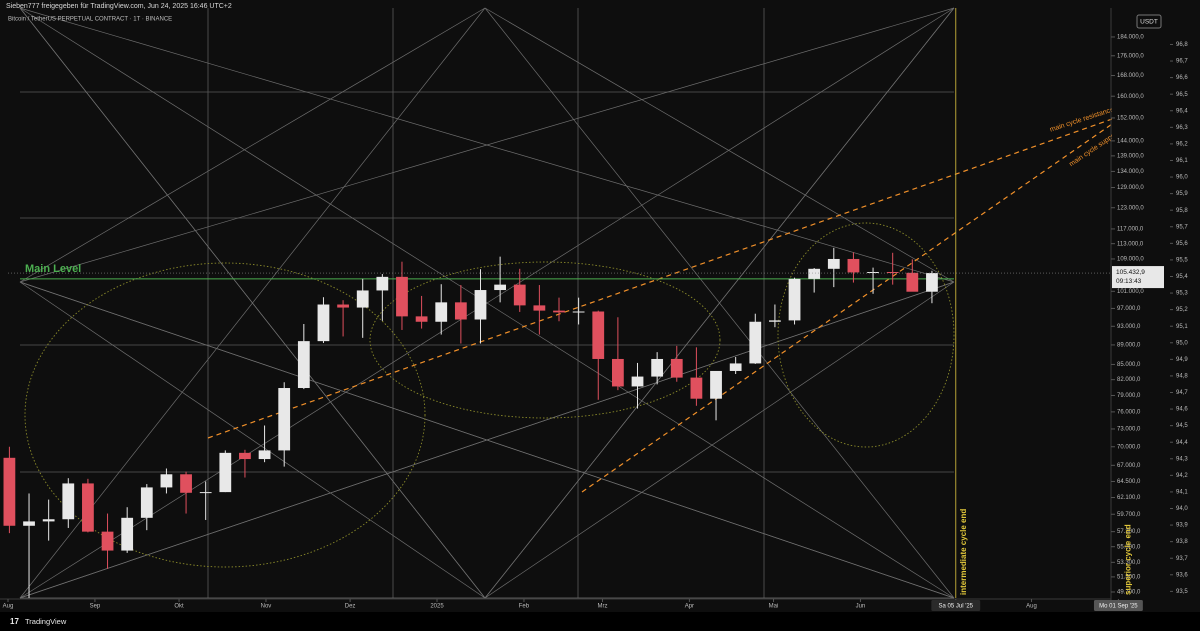 The image size is (1200, 631). I want to click on y2-tick-label: 94,4, so click(1182, 443).